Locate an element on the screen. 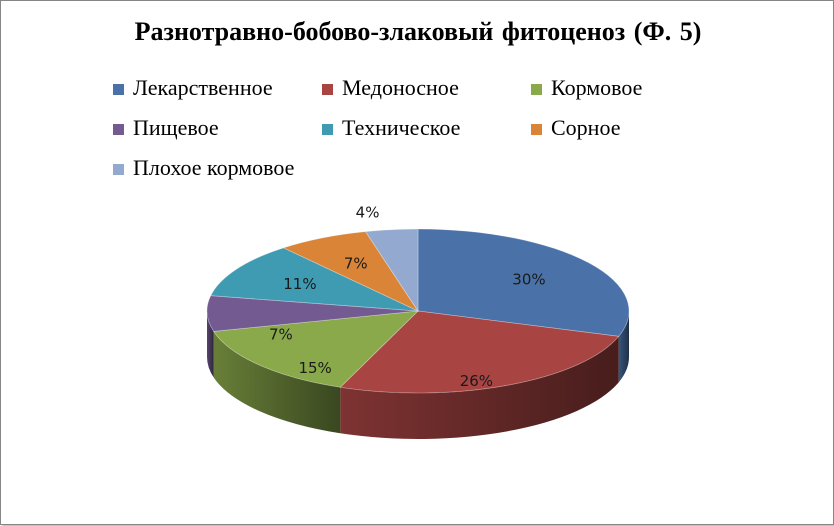 This screenshot has width=834, height=526. data-label: 30% is located at coordinates (528, 280).